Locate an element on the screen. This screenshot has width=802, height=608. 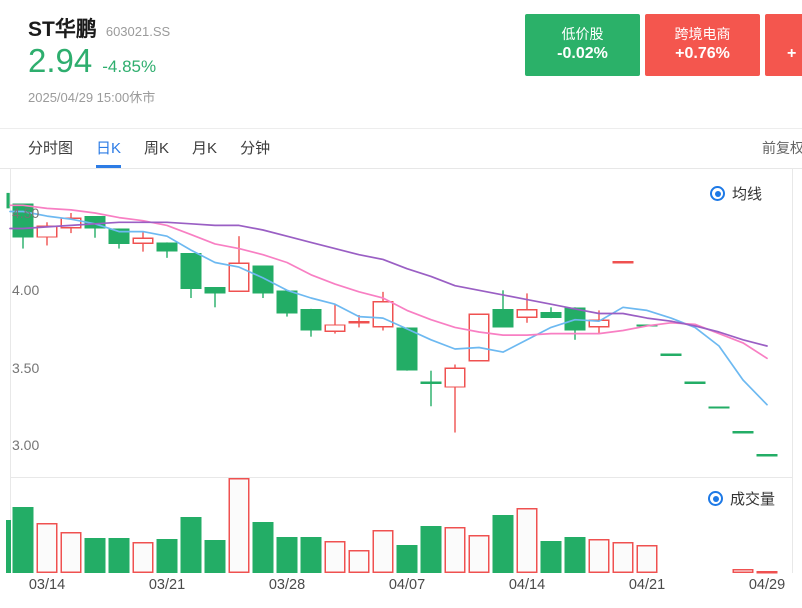
date-tick-label: 03/14 is located at coordinates (47, 585).